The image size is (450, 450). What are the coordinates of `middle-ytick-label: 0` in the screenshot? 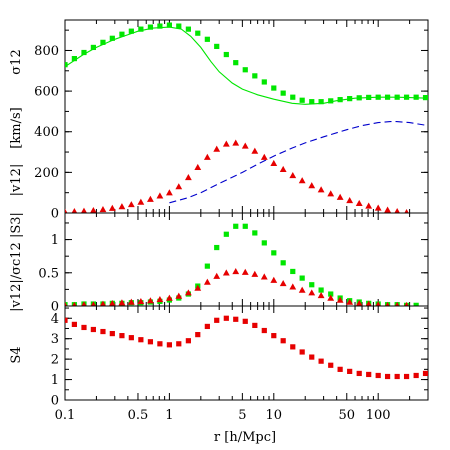 It's located at (55, 307).